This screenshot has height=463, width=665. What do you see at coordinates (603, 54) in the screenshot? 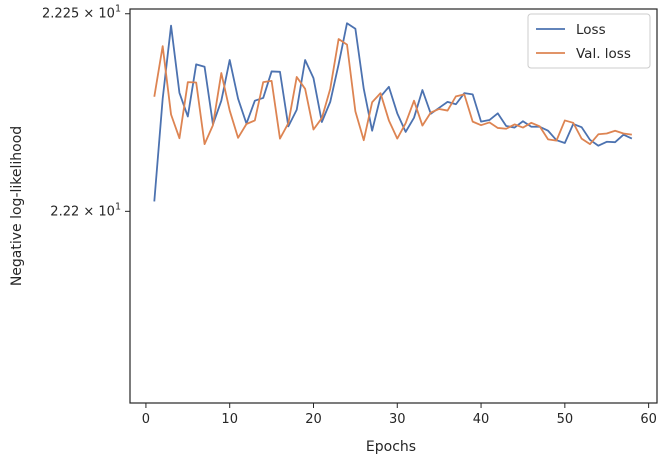
I see `legend-label-val-loss: Val. loss` at bounding box center [603, 54].